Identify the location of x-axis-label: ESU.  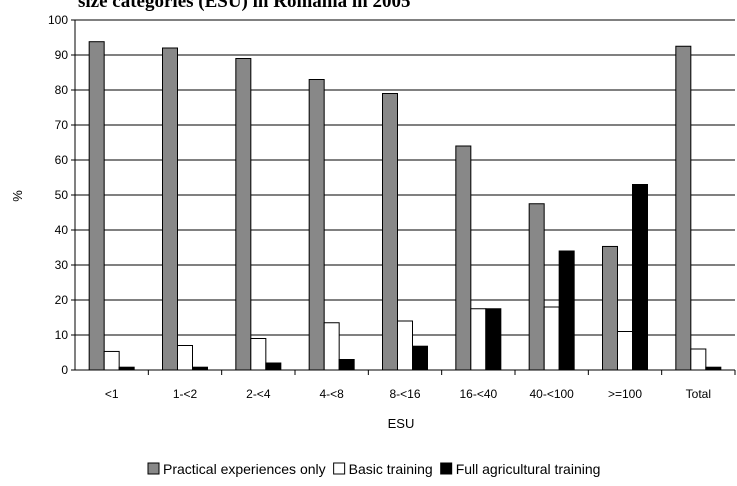
(401, 423).